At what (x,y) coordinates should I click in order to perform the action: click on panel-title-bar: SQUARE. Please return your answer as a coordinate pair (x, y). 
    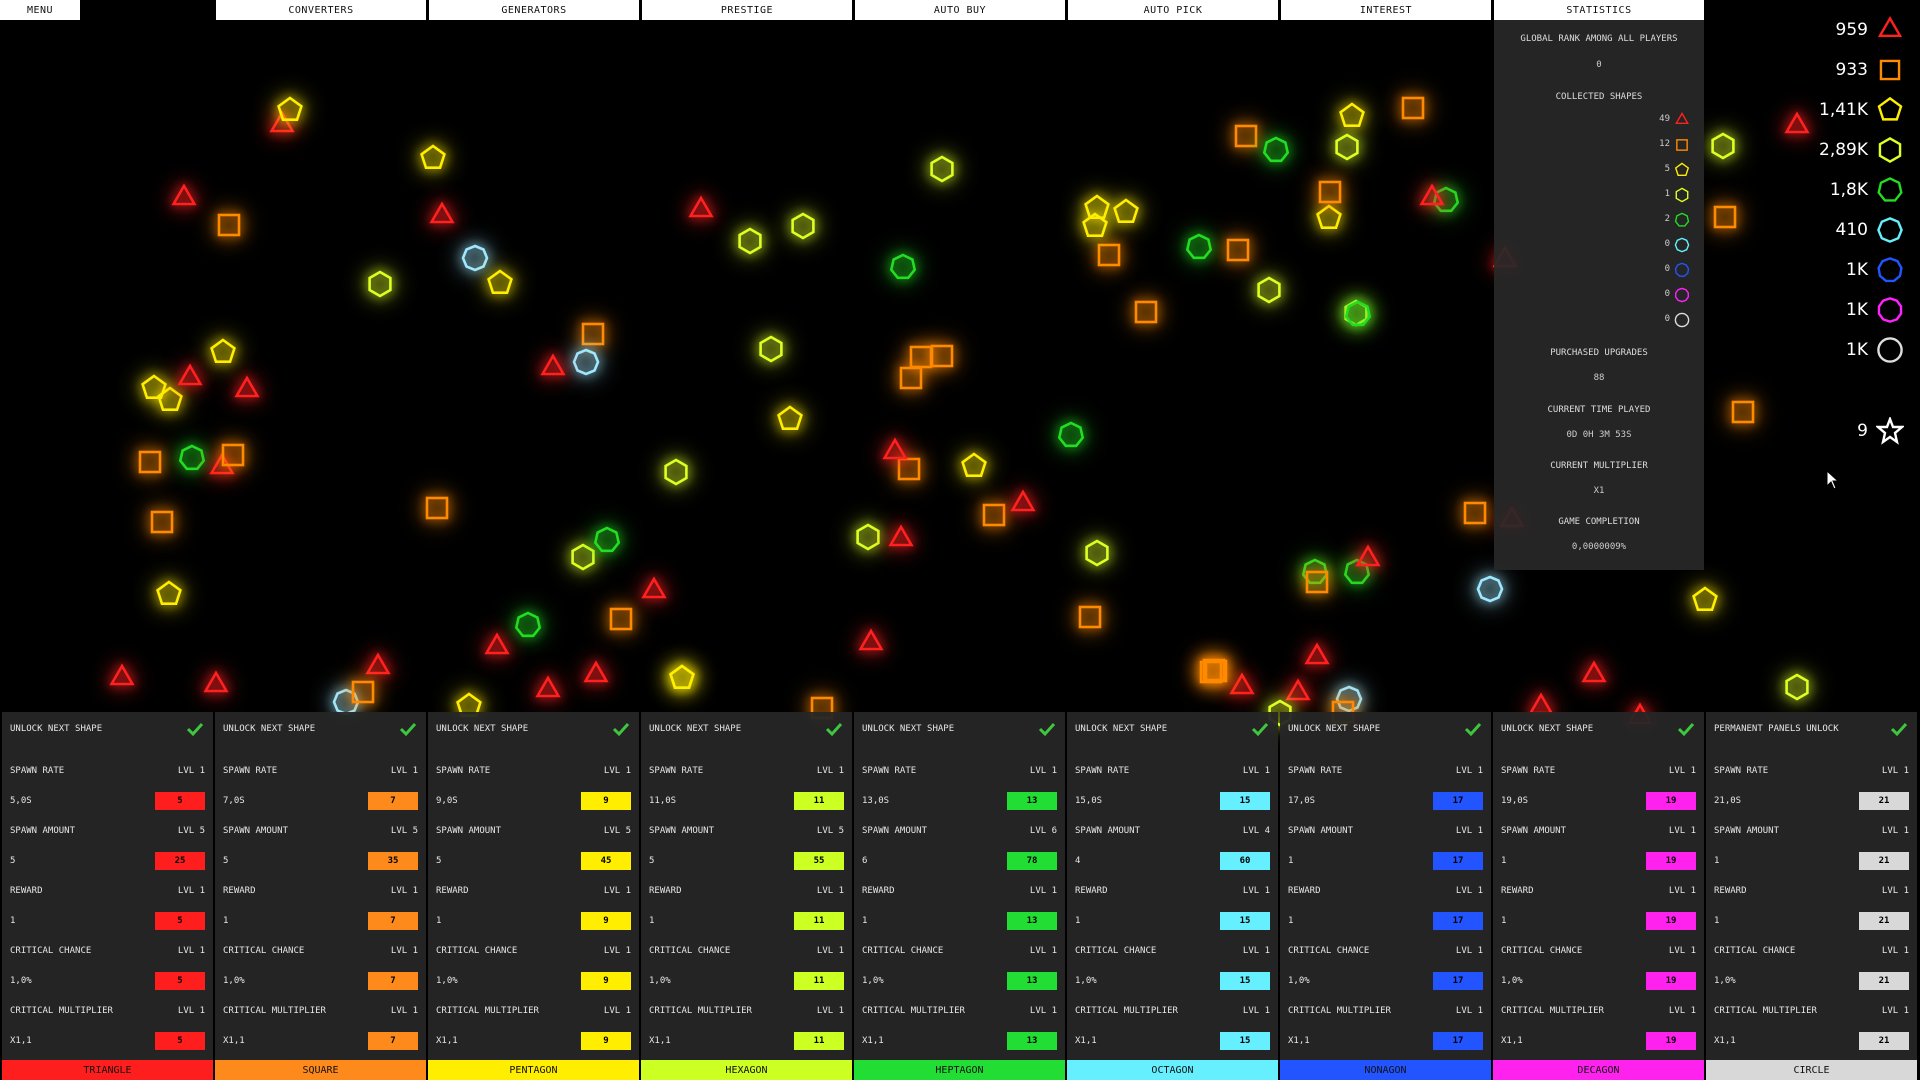
    Looking at the image, I should click on (320, 1070).